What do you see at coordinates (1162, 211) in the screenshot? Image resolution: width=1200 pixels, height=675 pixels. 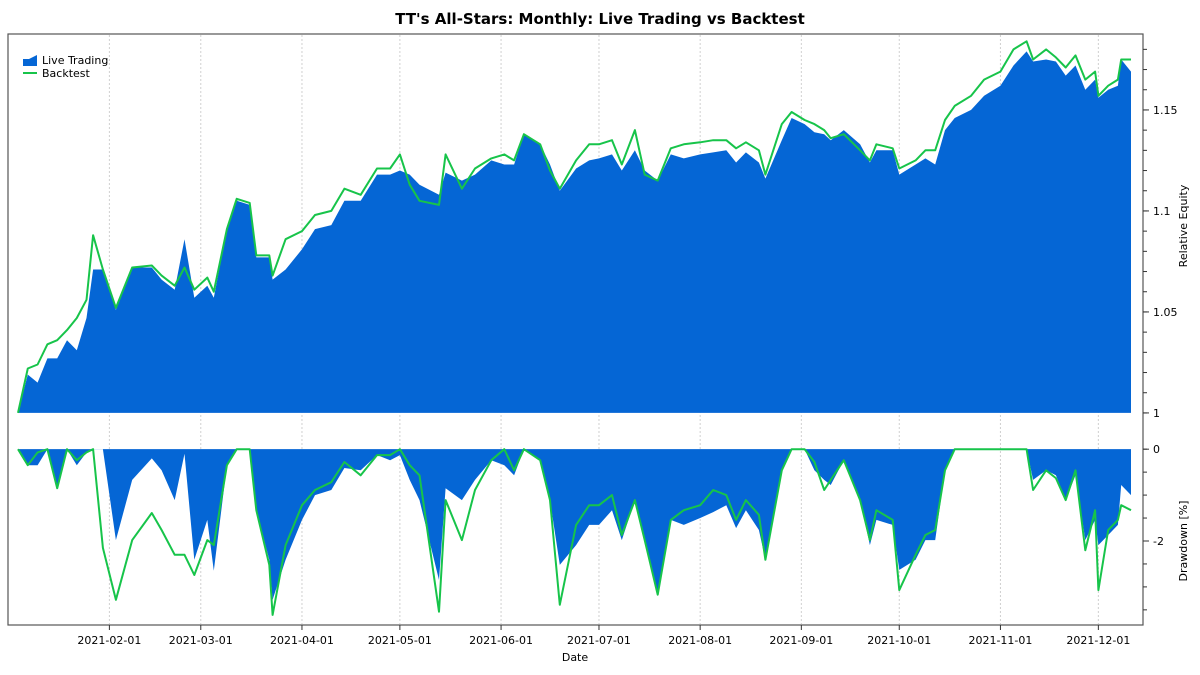 I see `y-tick-label: 1.1` at bounding box center [1162, 211].